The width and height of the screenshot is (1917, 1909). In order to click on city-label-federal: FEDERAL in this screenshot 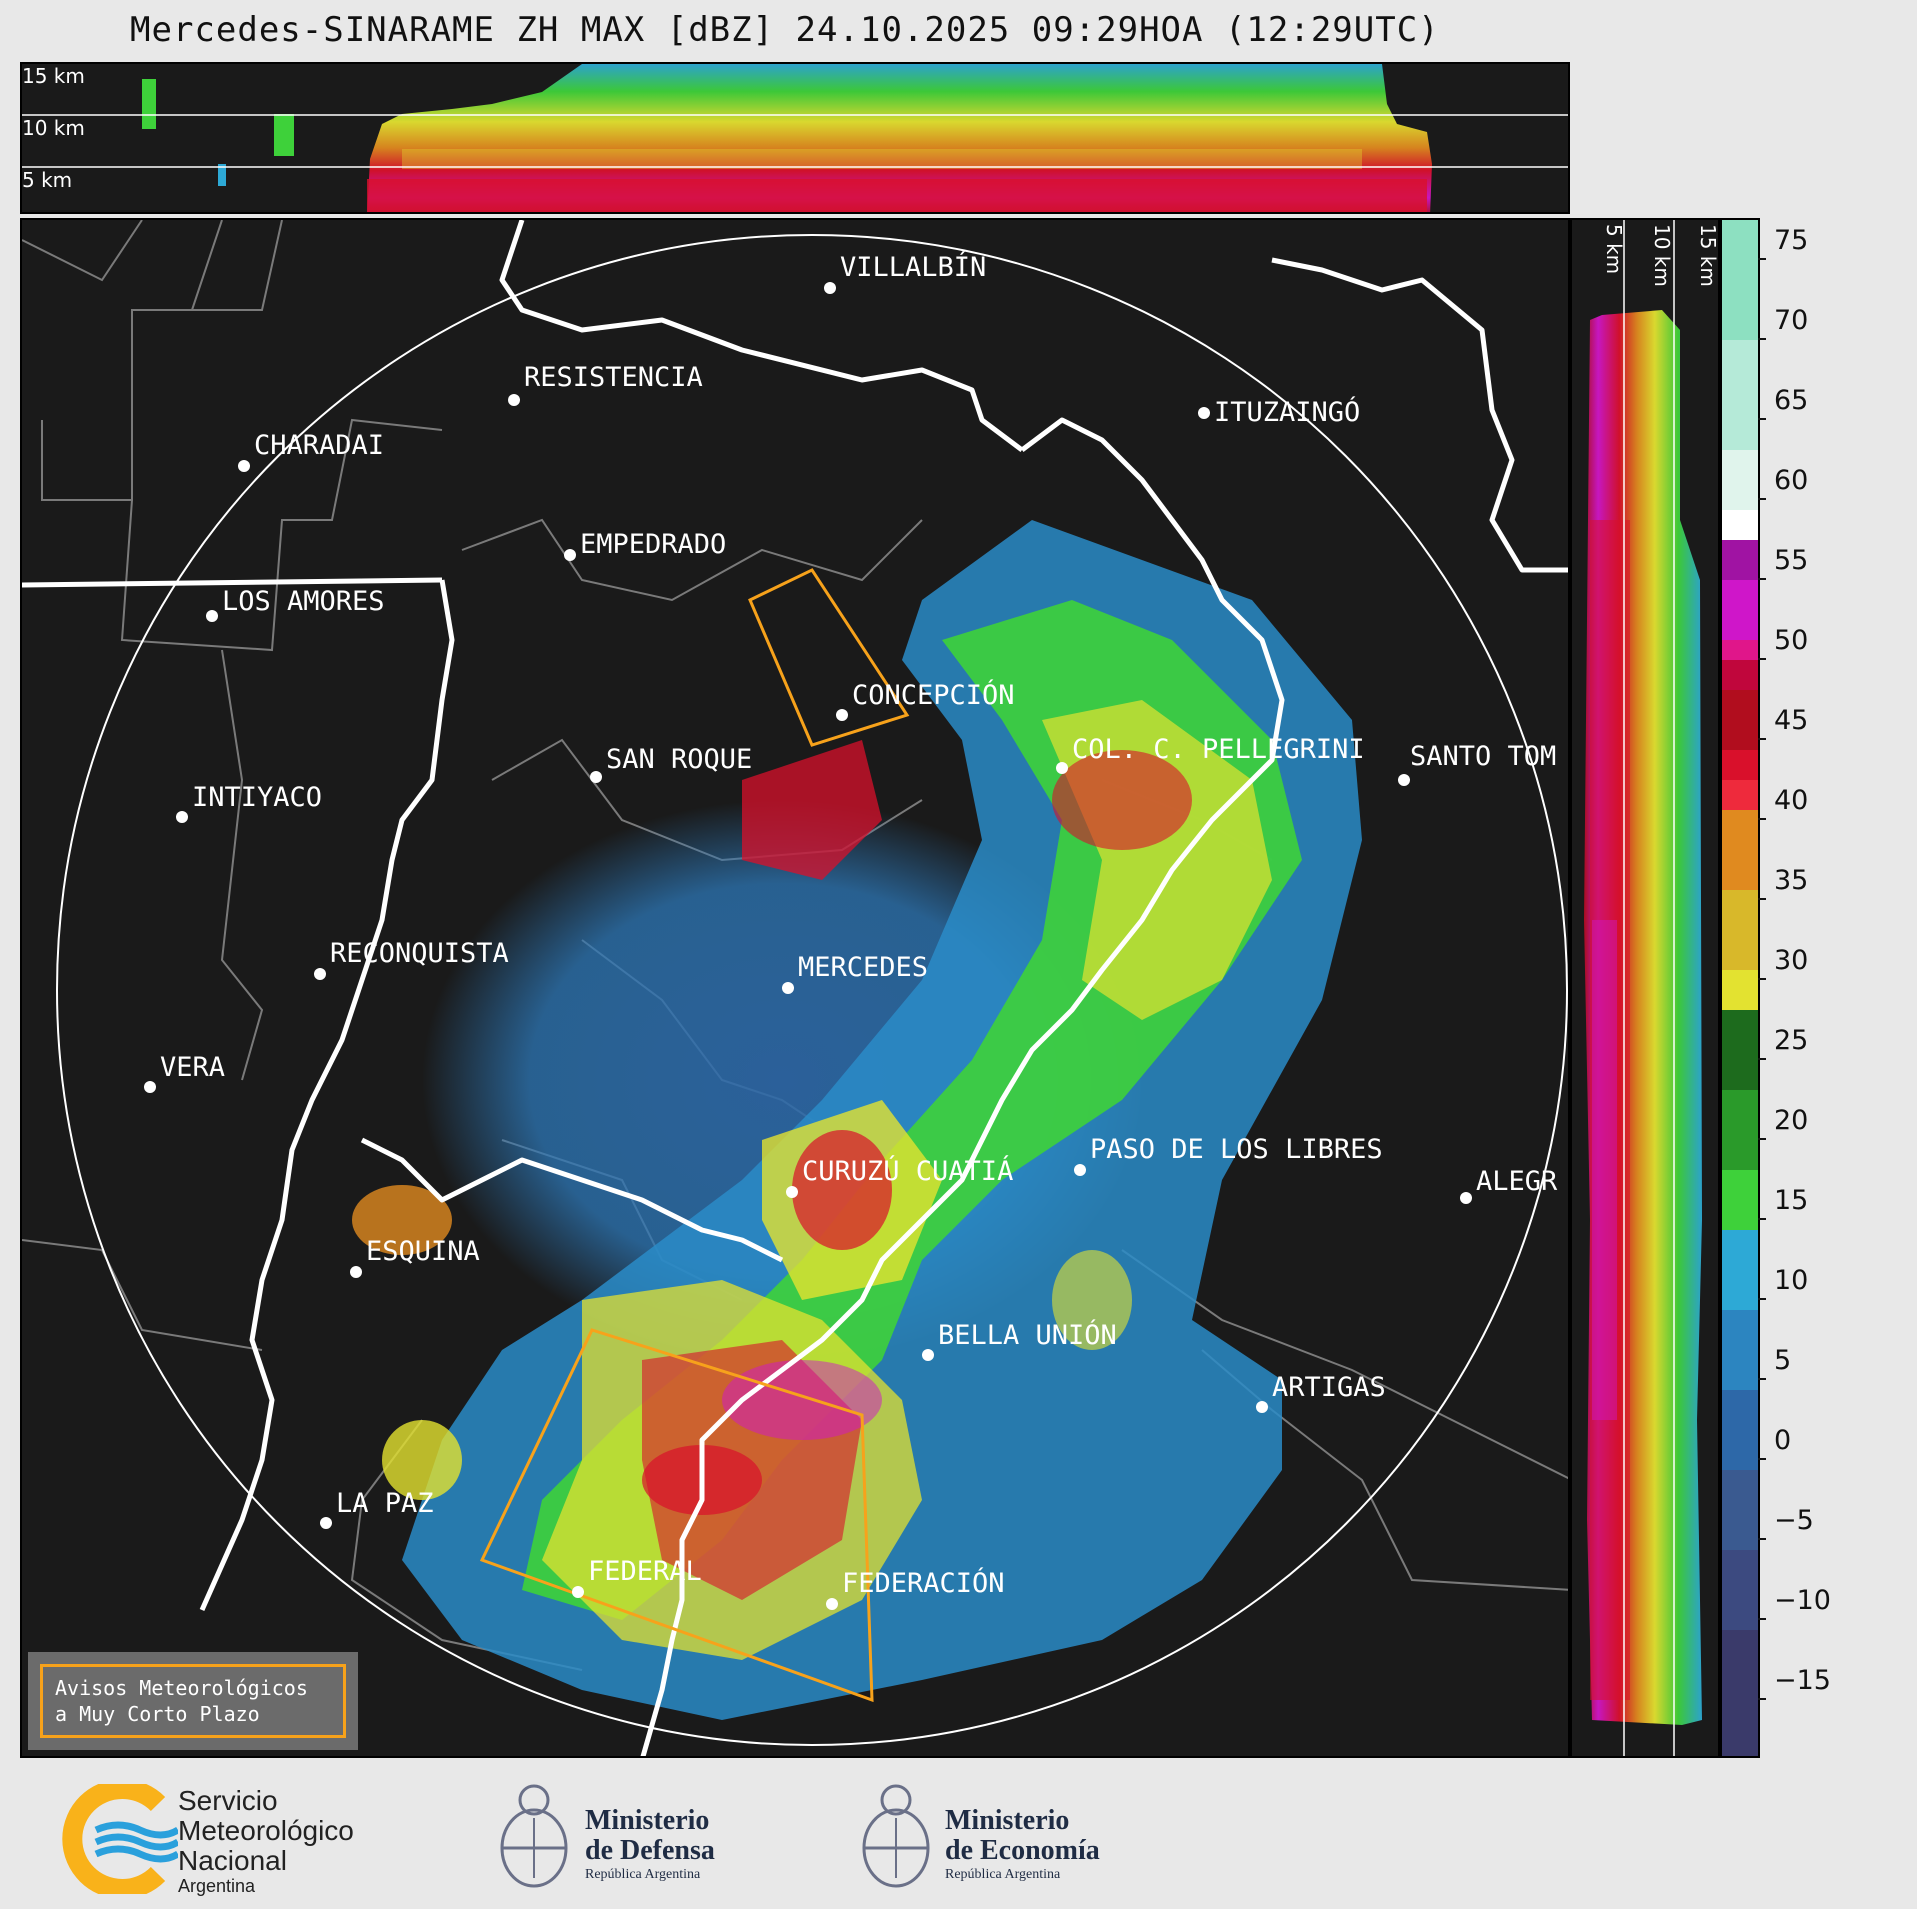, I will do `click(645, 1571)`.